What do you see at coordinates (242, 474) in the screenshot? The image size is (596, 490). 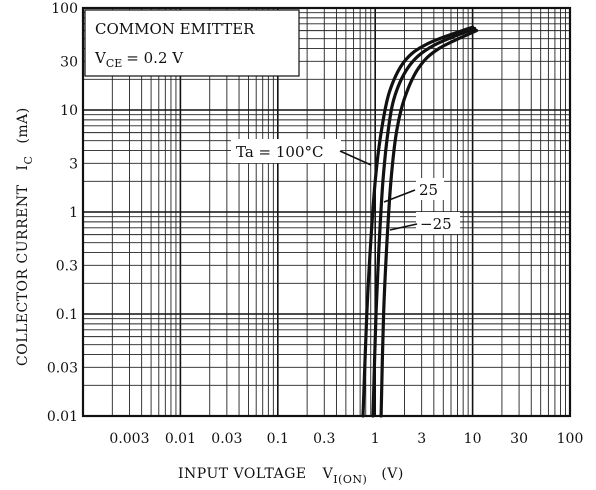 I see `x-axis-label: INPUT VOLTAGE` at bounding box center [242, 474].